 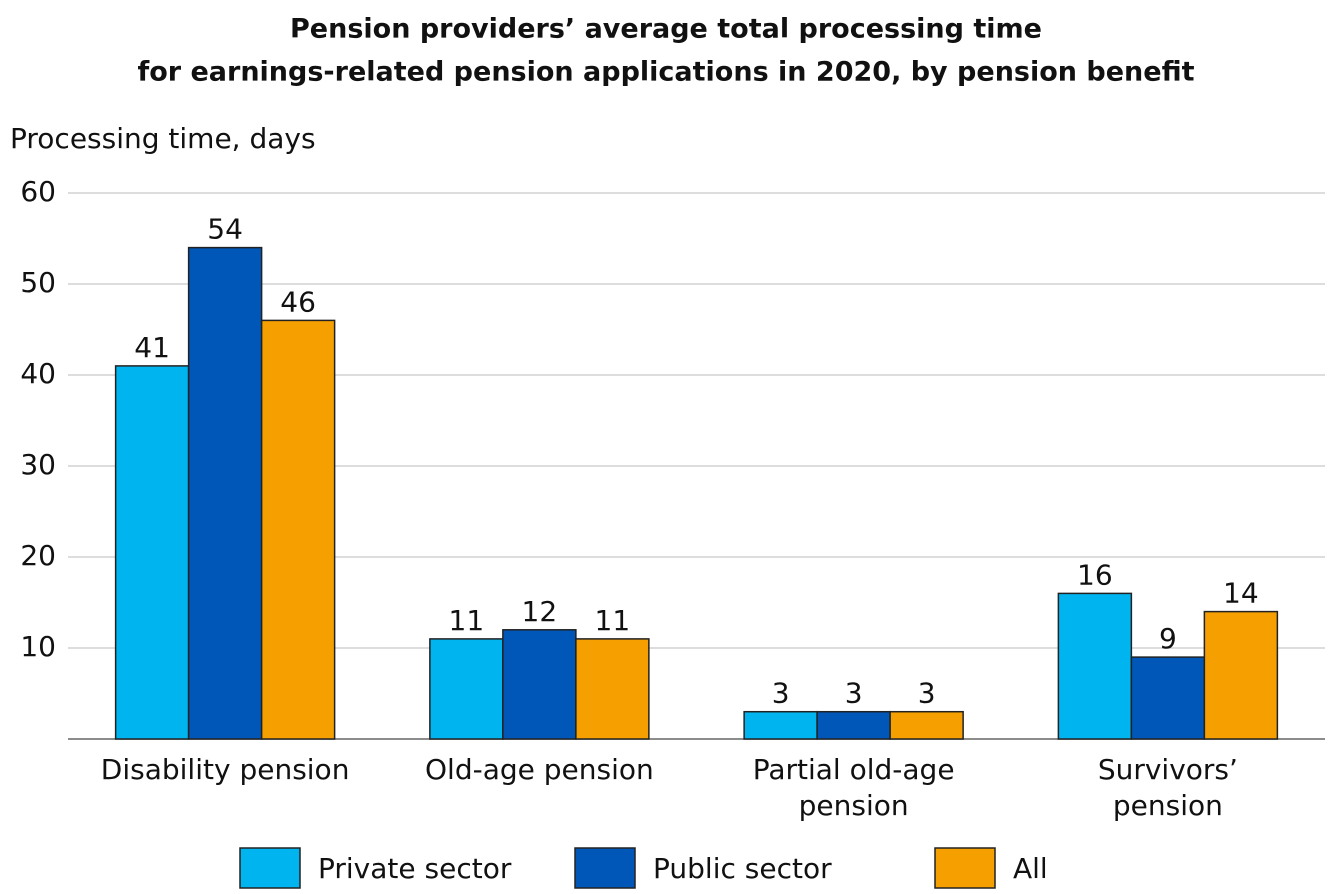 What do you see at coordinates (298, 301) in the screenshot?
I see `data-label: 46` at bounding box center [298, 301].